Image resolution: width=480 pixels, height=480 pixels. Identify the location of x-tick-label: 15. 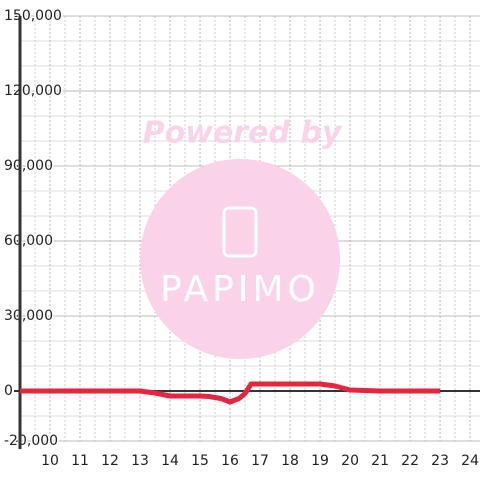
(200, 461).